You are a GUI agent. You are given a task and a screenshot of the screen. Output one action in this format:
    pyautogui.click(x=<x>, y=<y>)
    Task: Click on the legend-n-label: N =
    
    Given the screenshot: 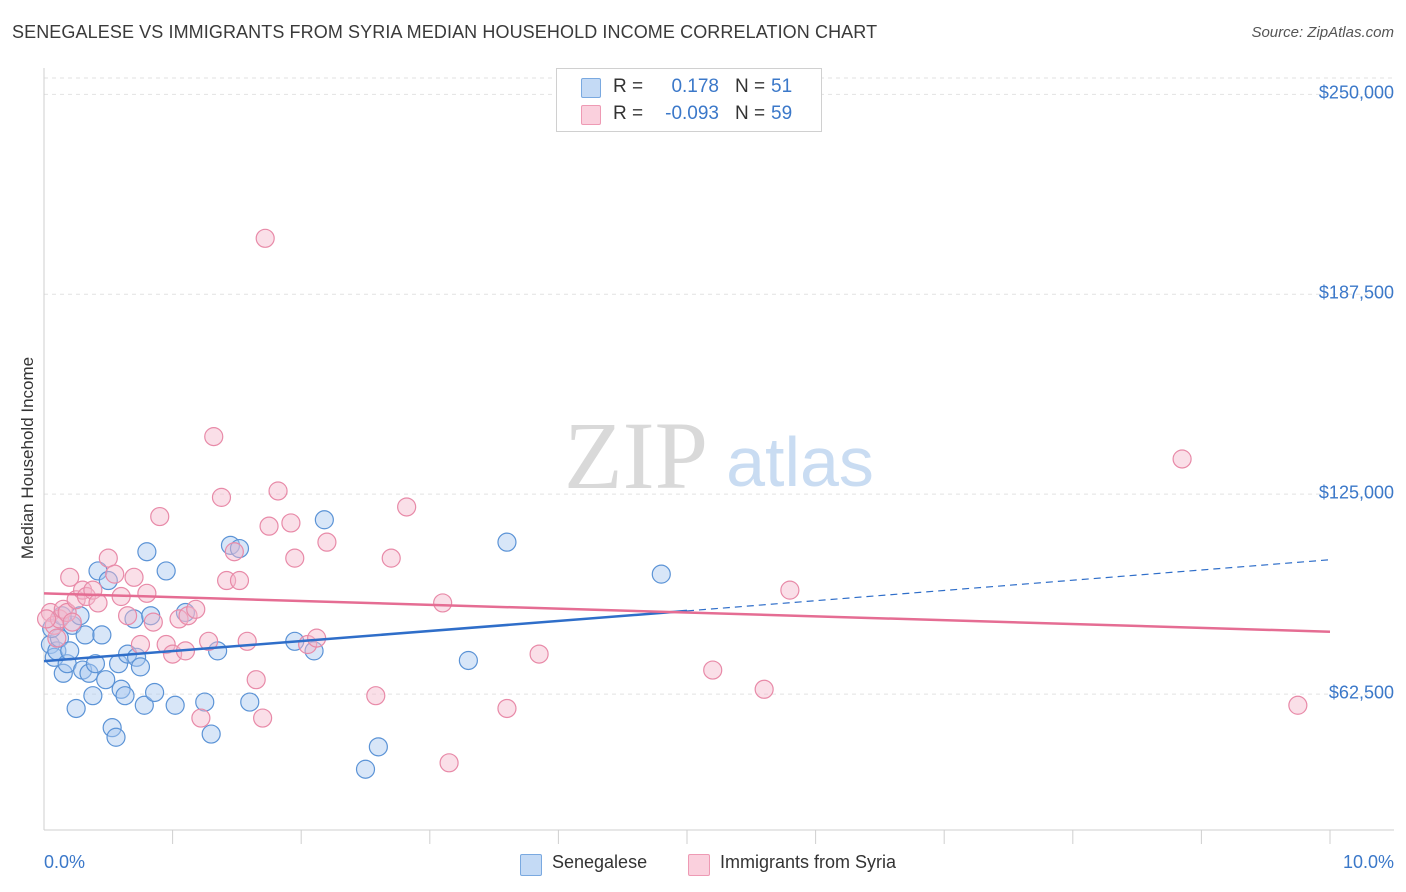 What is the action you would take?
    pyautogui.click(x=750, y=86)
    